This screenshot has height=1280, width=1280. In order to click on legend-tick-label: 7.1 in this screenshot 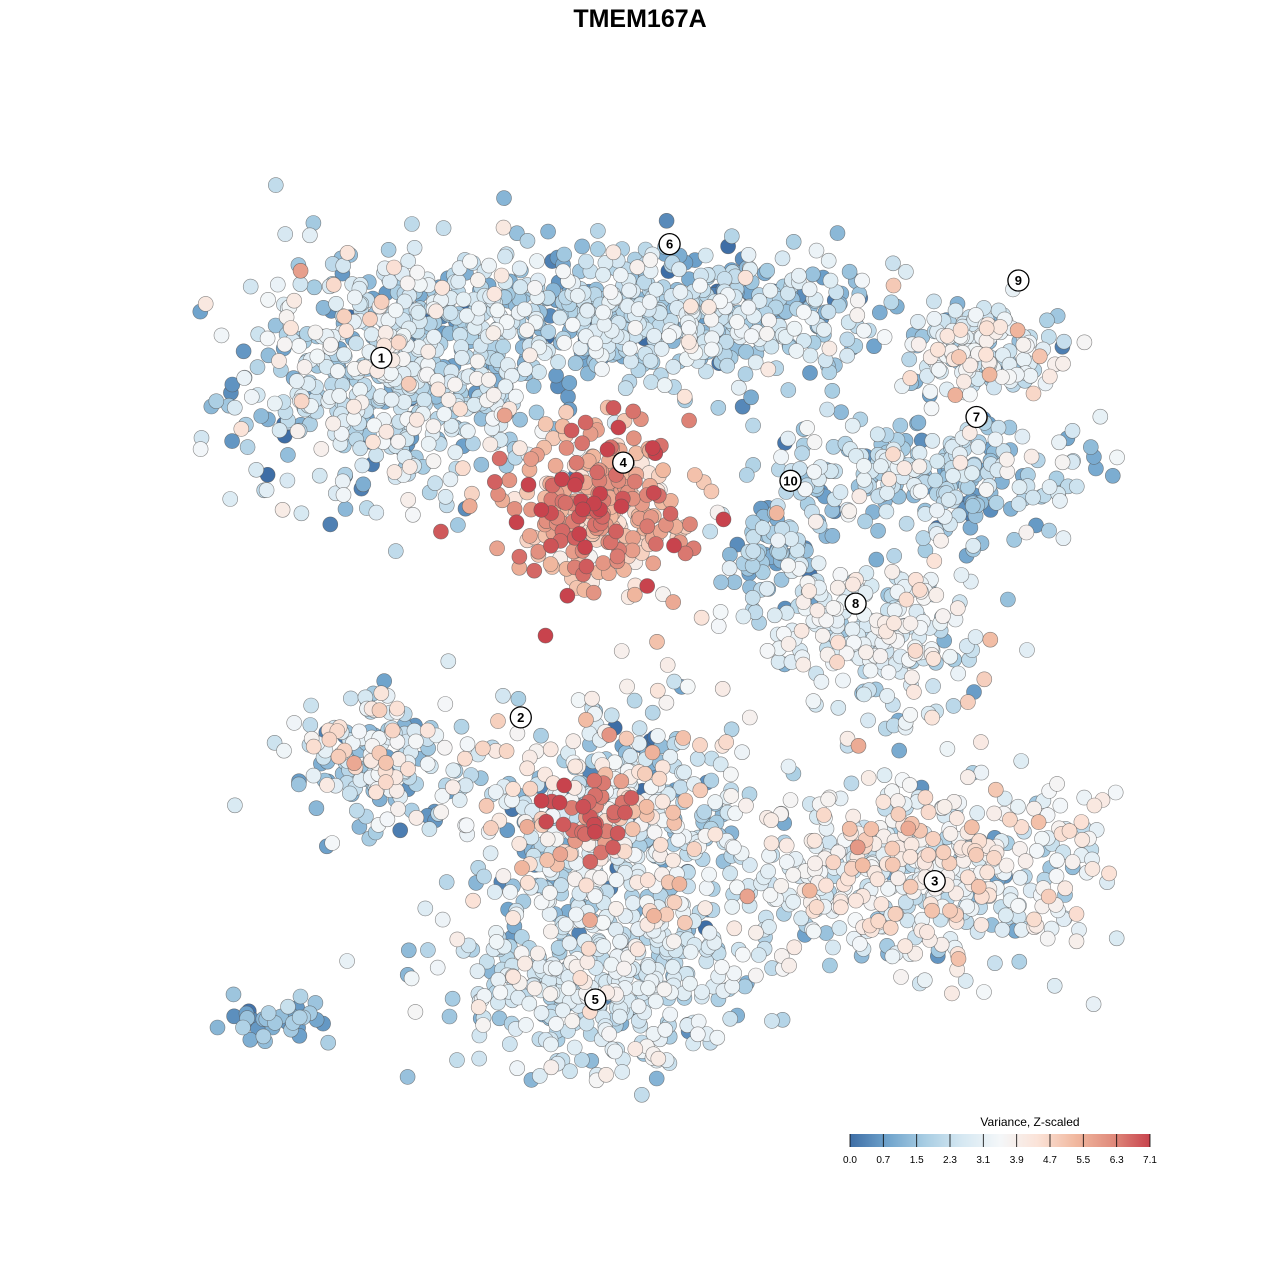, I will do `click(1150, 1160)`.